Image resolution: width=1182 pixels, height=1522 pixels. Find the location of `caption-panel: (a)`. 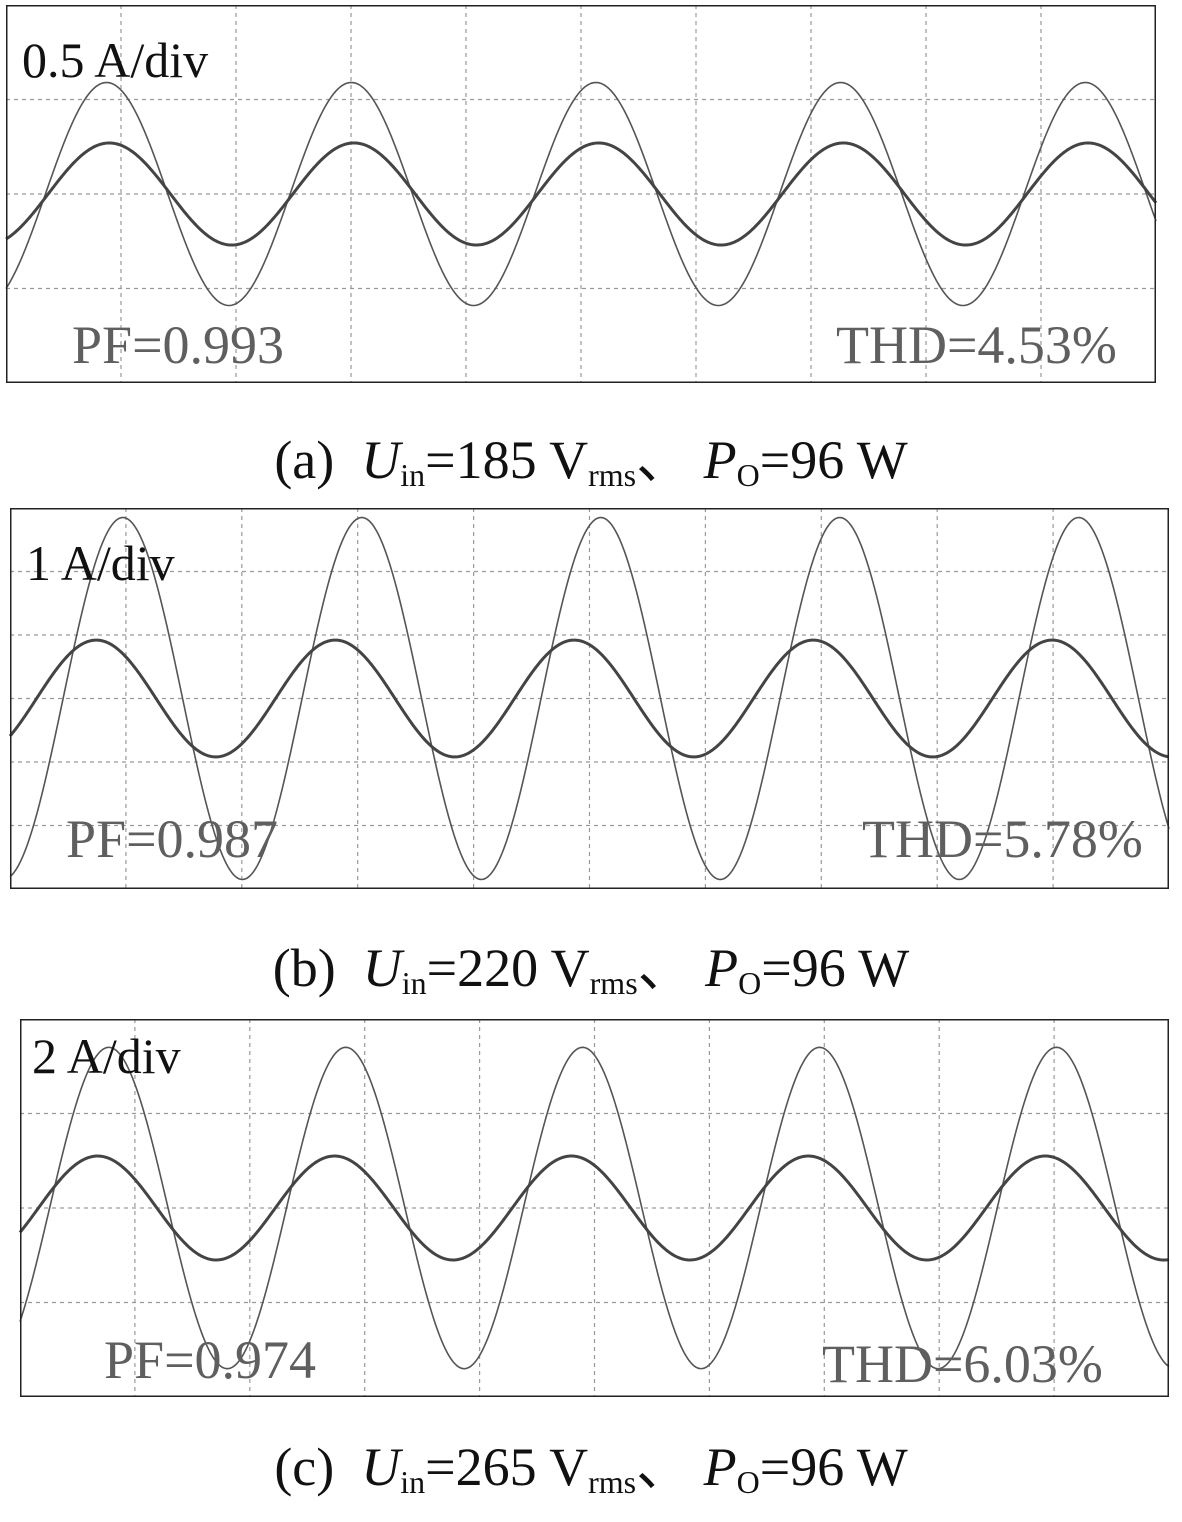

caption-panel: (a) is located at coordinates (304, 460).